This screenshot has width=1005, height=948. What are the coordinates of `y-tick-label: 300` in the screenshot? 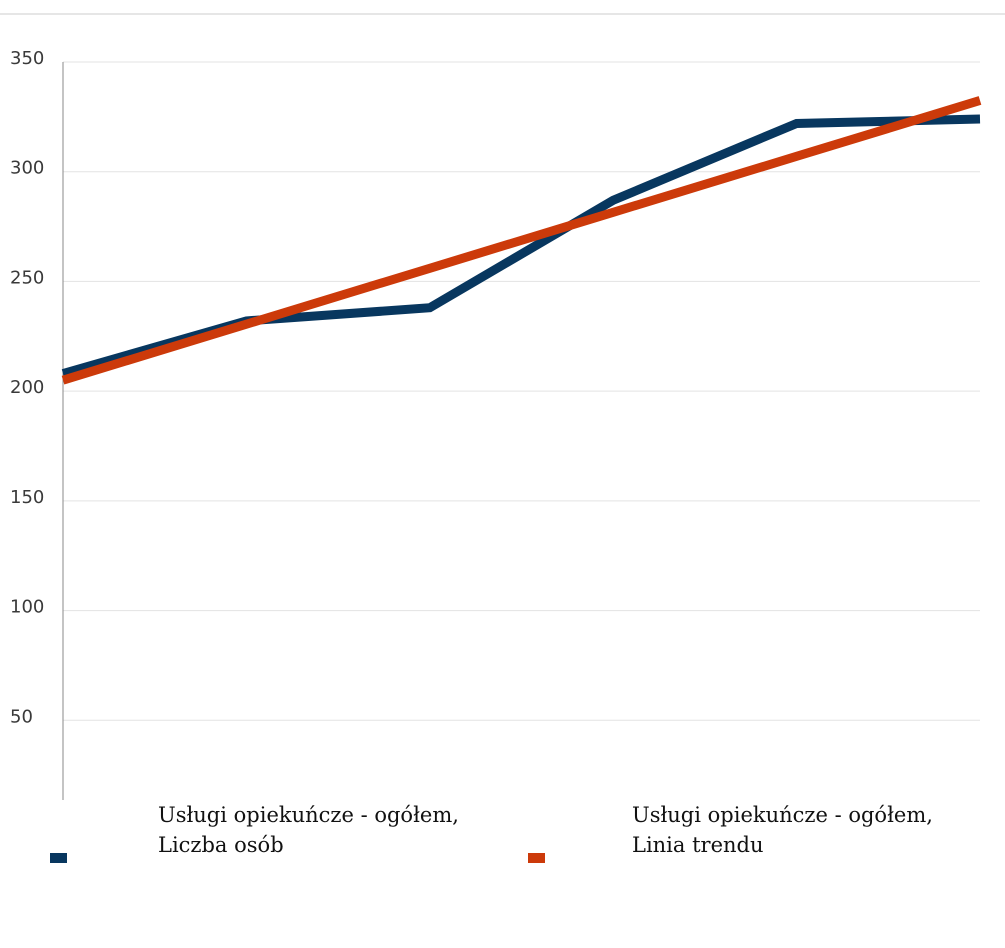 It's located at (27, 168).